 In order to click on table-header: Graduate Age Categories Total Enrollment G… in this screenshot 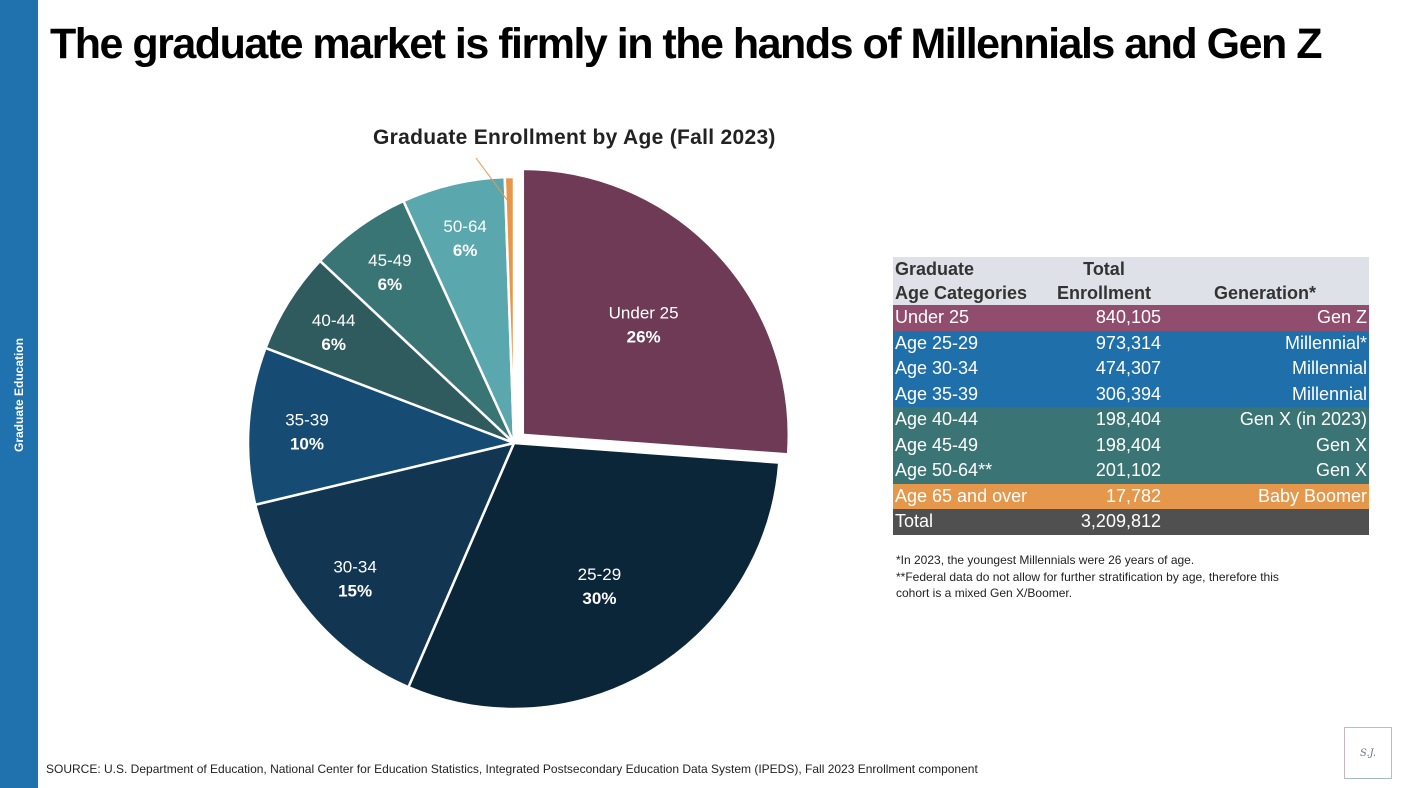, I will do `click(1131, 281)`.